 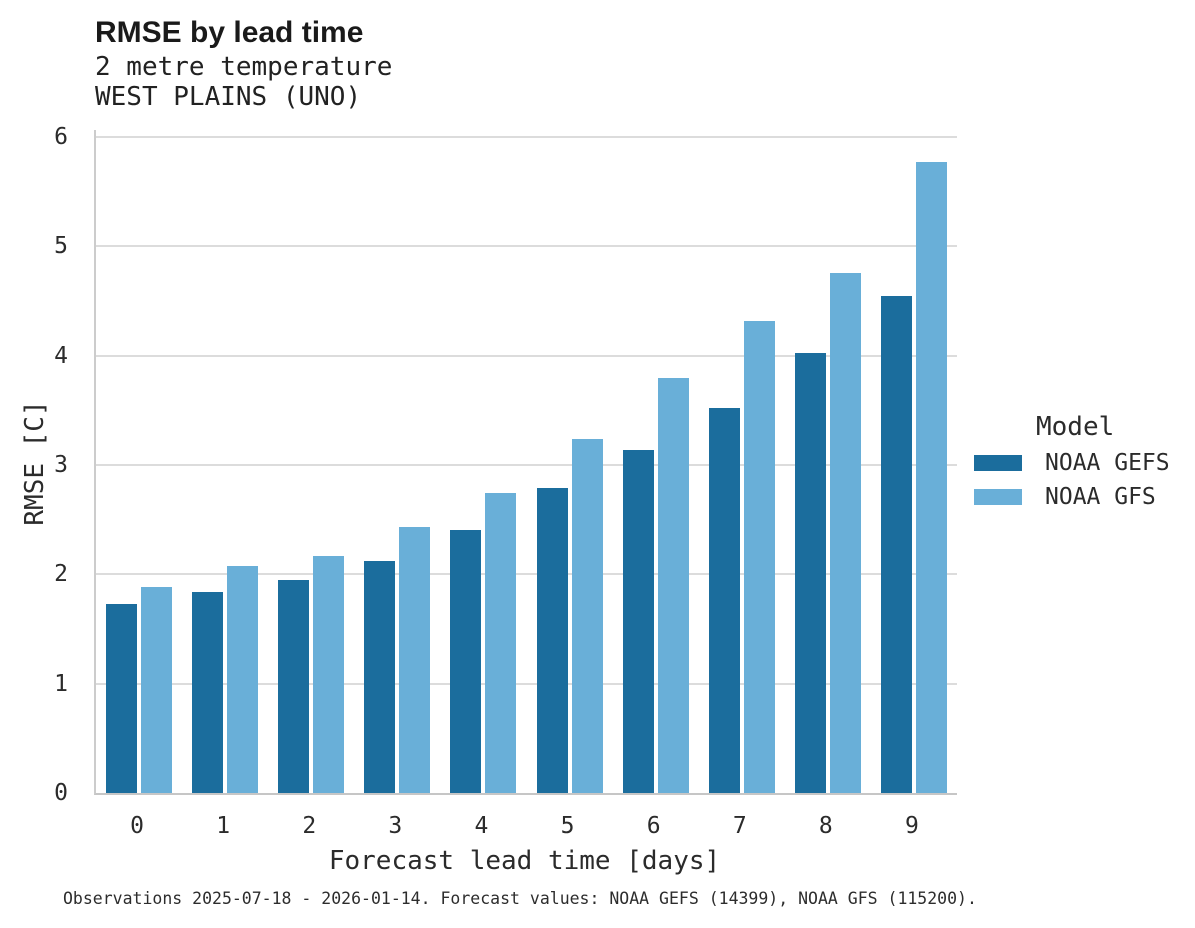 I want to click on chart-title: RMSE by lead time, so click(x=229, y=32).